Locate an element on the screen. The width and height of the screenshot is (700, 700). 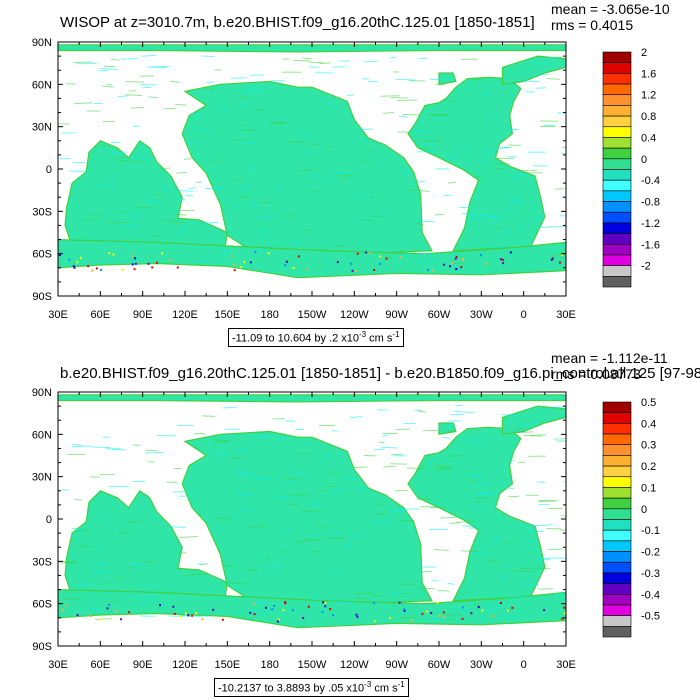
x-tick-label: 60W is located at coordinates (439, 315).